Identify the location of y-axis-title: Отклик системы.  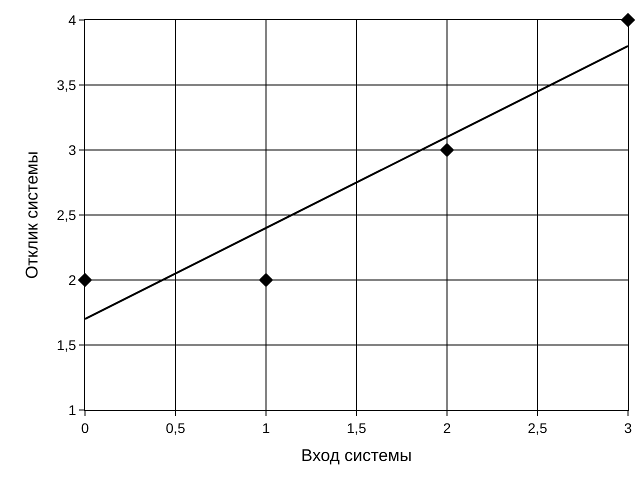
(32, 215).